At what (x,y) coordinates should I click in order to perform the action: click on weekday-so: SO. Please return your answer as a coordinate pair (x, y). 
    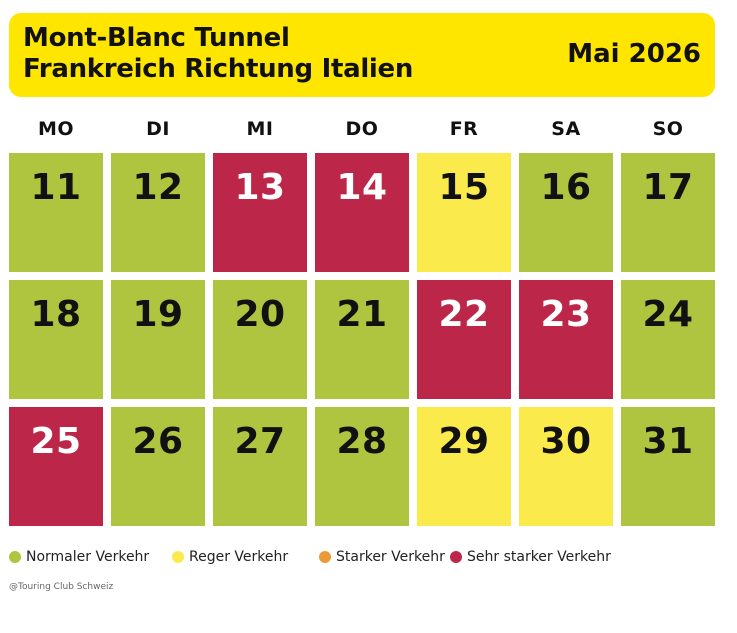
    Looking at the image, I should click on (668, 129).